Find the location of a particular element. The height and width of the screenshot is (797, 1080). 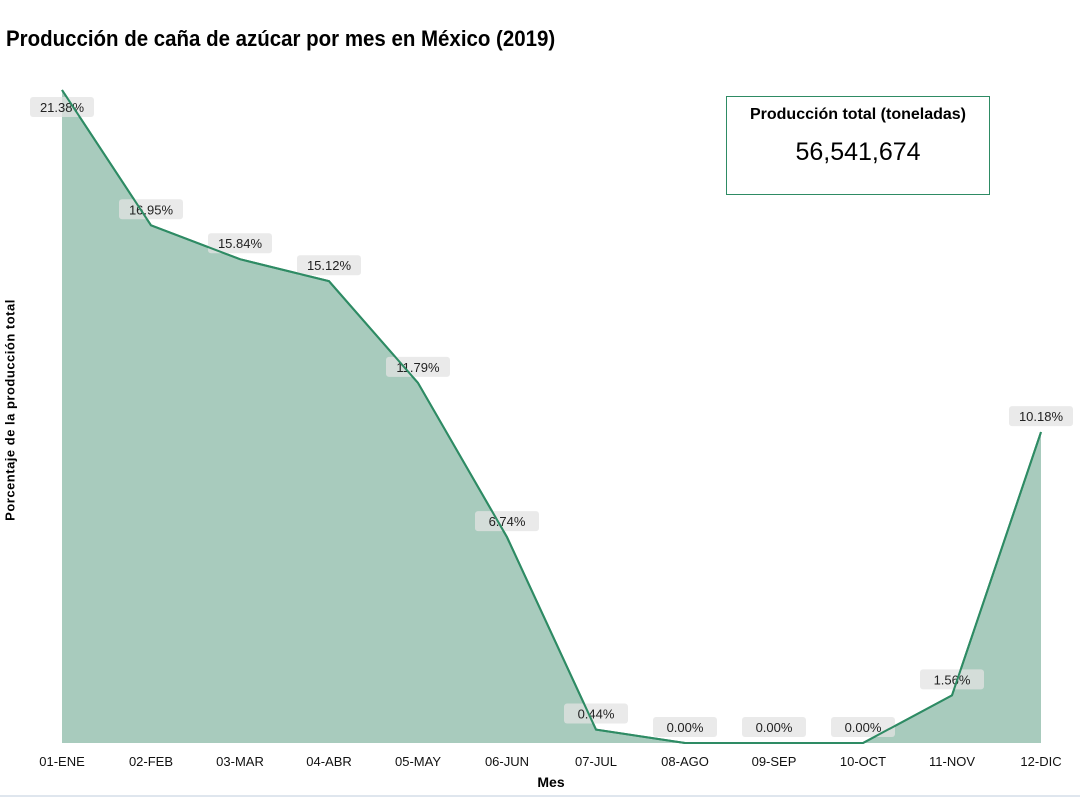

x-tick-label: 04-ABR is located at coordinates (329, 761).